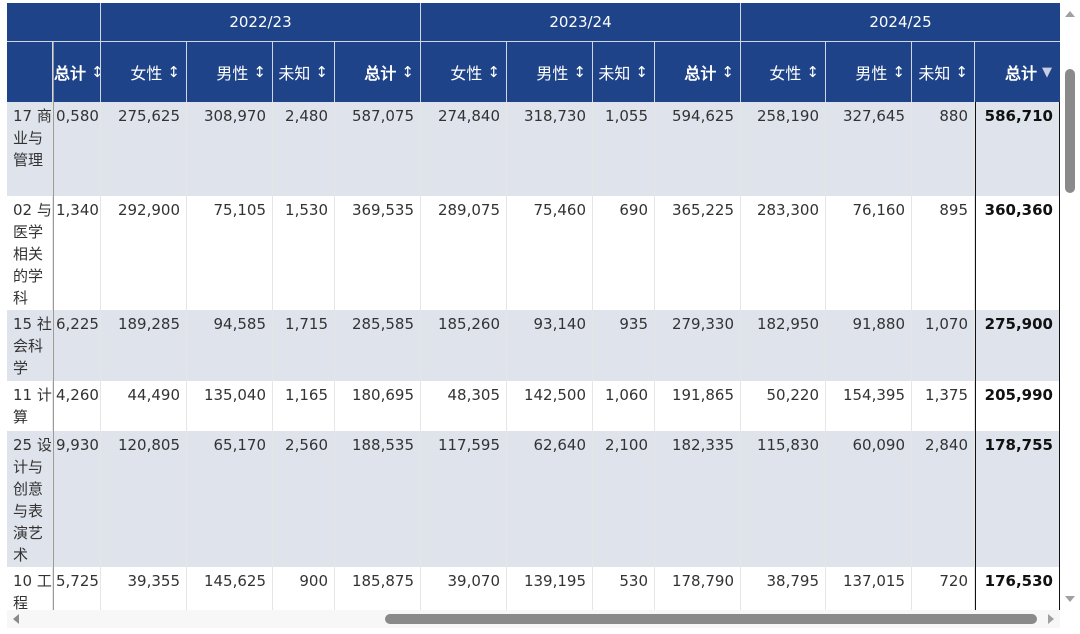  What do you see at coordinates (550, 588) in the screenshot?
I see `cell-2324-male: 139,195` at bounding box center [550, 588].